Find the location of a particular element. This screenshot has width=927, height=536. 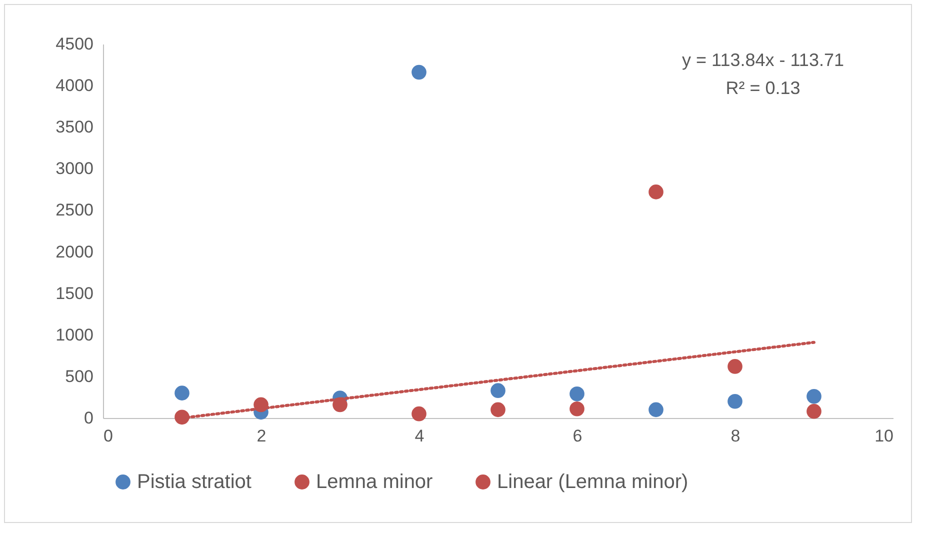

legend-label: Pistia stratiot is located at coordinates (194, 482).